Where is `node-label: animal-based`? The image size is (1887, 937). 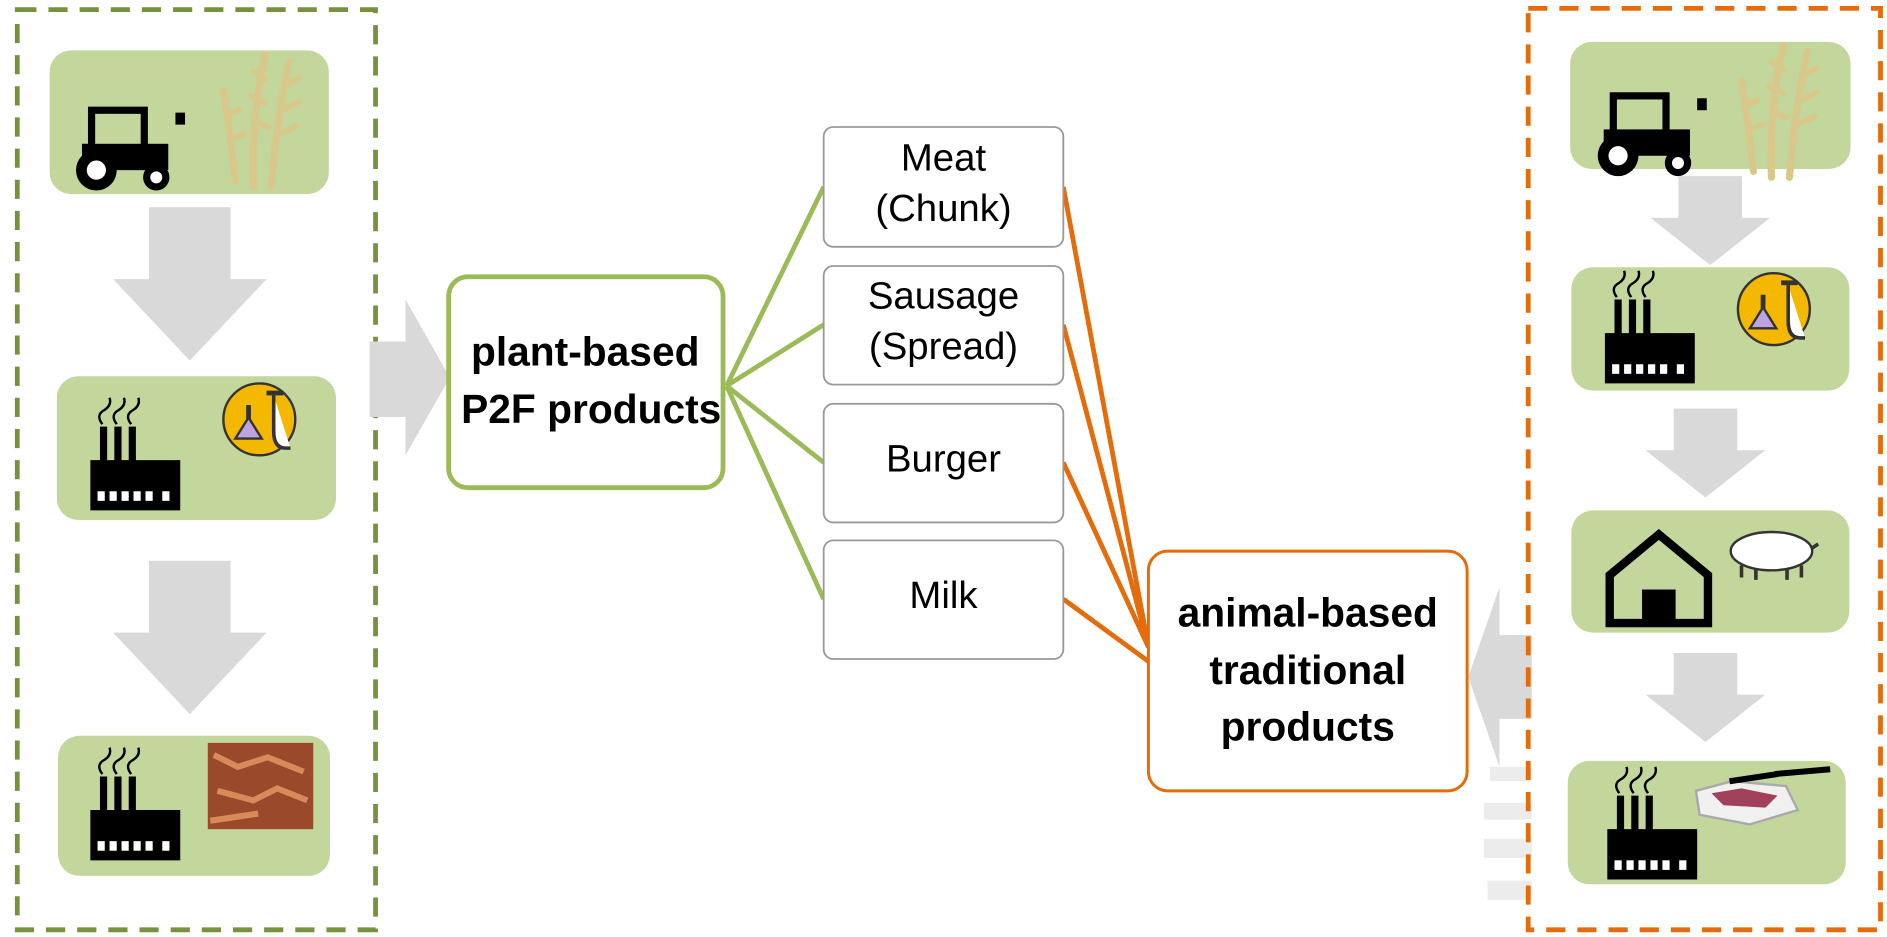 node-label: animal-based is located at coordinates (1308, 613).